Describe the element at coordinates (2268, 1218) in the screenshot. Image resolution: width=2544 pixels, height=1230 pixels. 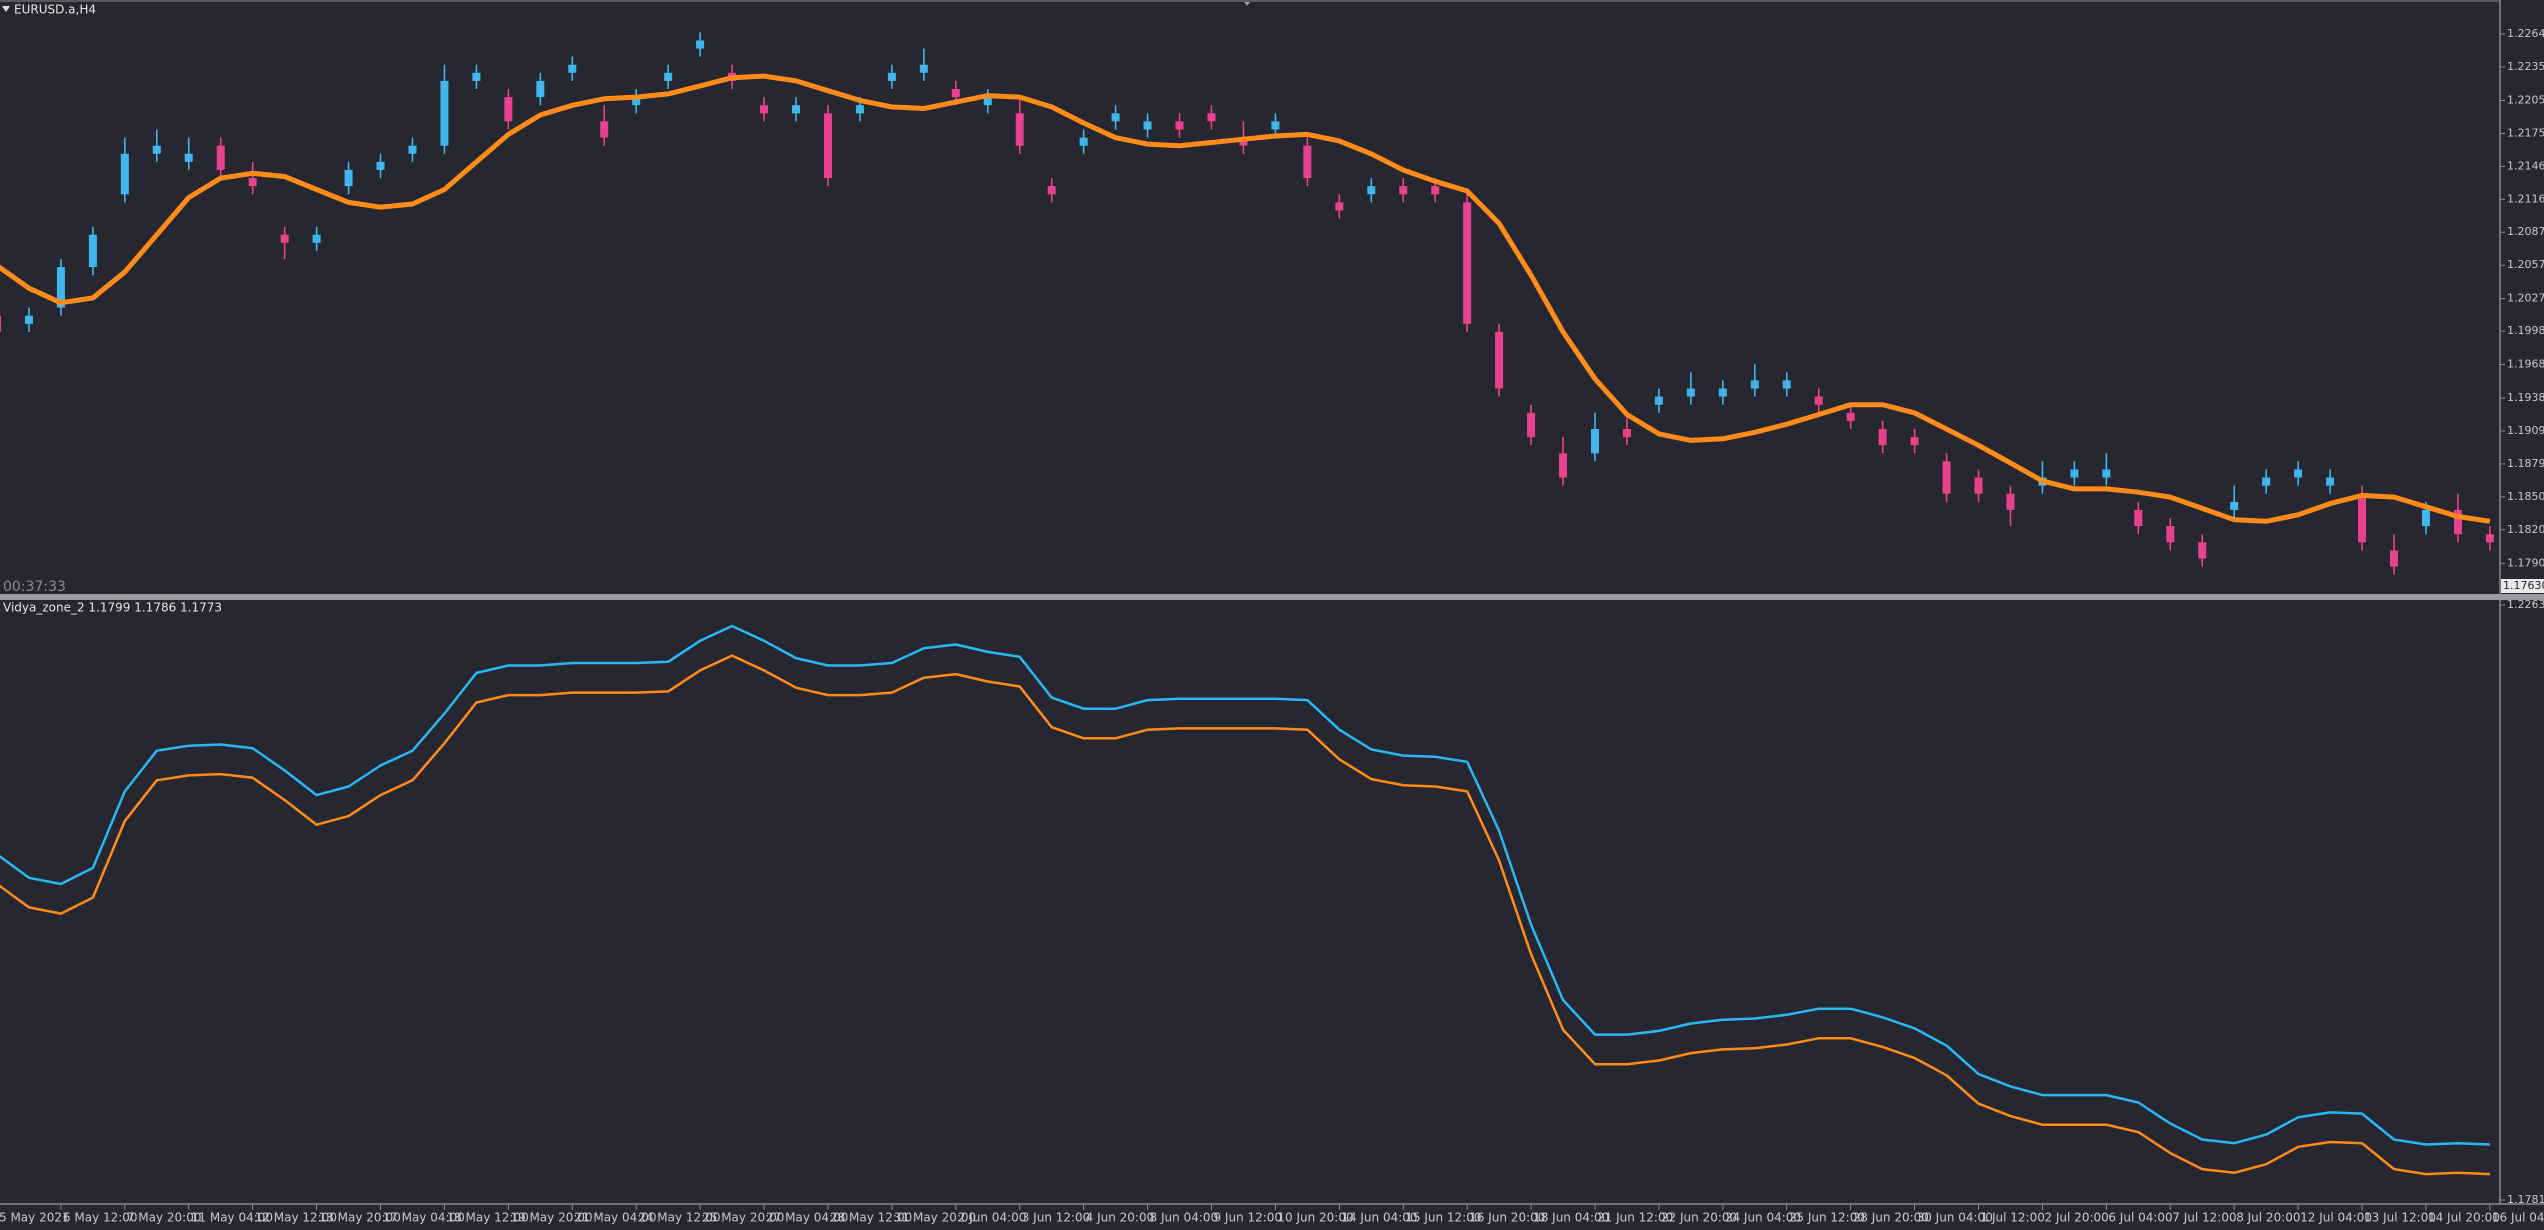
I see `x-tick-label: 8 Jul 20:00` at that location.